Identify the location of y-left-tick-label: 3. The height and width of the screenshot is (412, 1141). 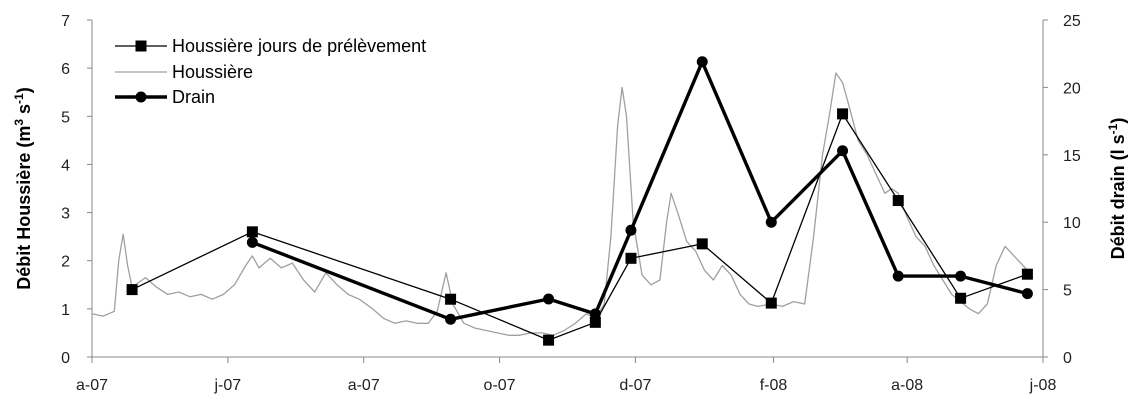
(65, 214).